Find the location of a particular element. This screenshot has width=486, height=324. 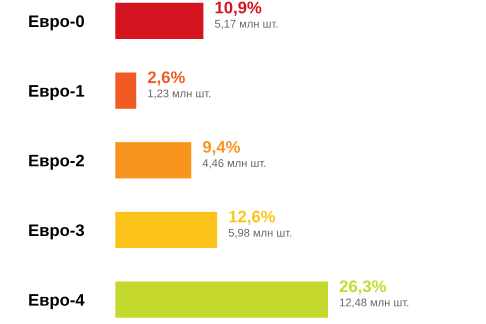

annotation: 5,98 млн шт. is located at coordinates (260, 233).